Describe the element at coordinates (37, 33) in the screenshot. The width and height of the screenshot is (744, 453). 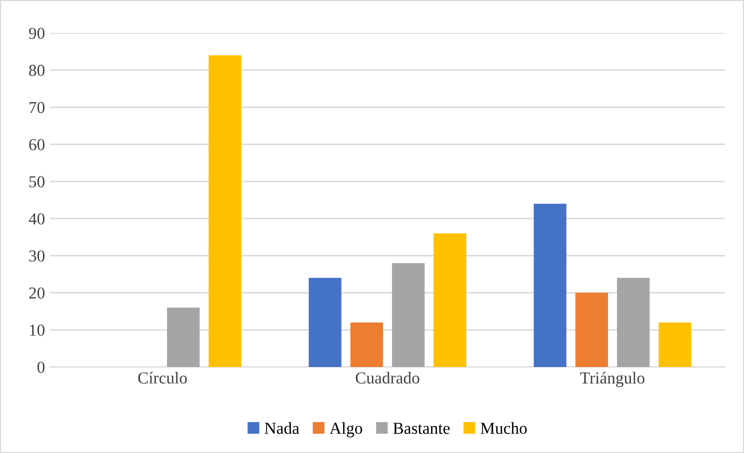
I see `y-tick-label: 90` at that location.